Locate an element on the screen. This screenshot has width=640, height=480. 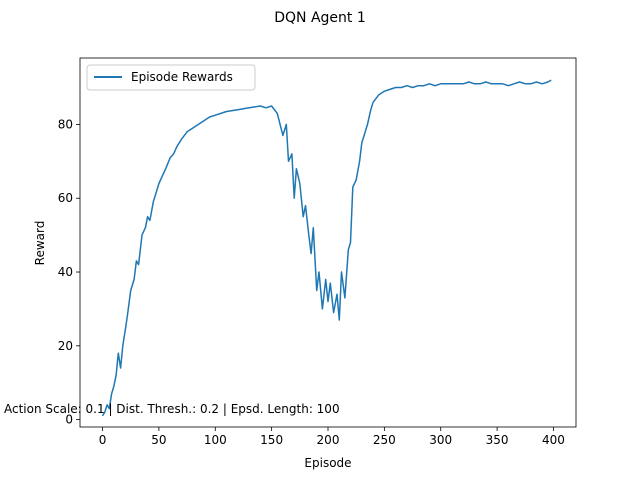
x-axis-label: Episode is located at coordinates (327, 463).